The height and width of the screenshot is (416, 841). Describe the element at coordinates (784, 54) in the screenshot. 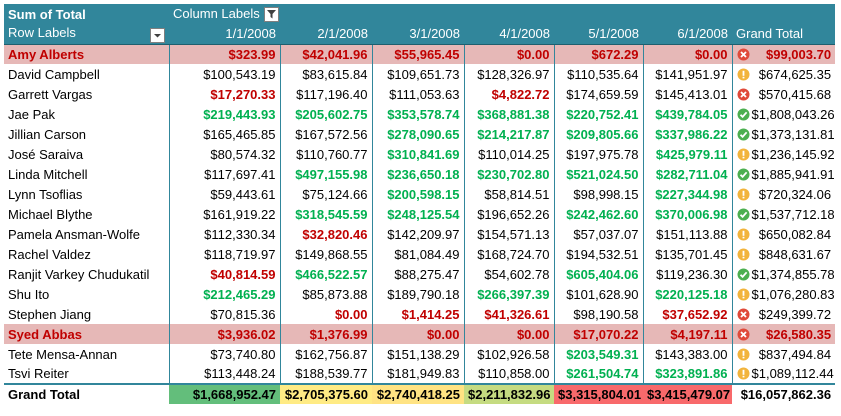

I see `grand-total-cell: $99,003.70` at that location.